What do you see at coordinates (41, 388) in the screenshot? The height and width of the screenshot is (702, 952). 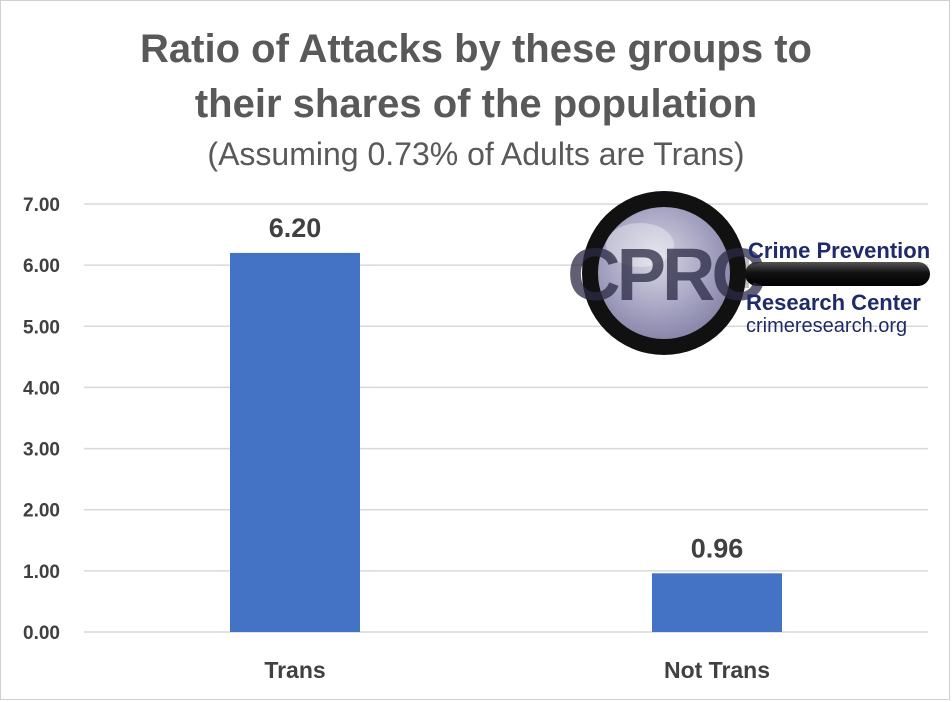 I see `y-tick-label: 4.00` at bounding box center [41, 388].